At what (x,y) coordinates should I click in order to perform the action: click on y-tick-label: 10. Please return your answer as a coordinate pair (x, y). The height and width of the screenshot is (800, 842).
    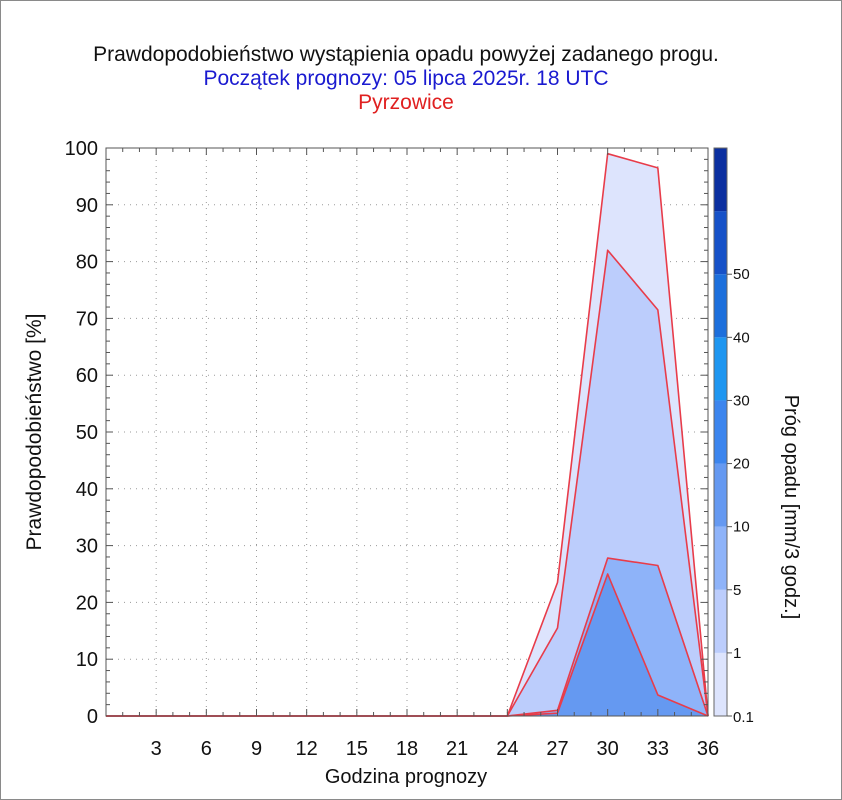
    Looking at the image, I should click on (87, 660).